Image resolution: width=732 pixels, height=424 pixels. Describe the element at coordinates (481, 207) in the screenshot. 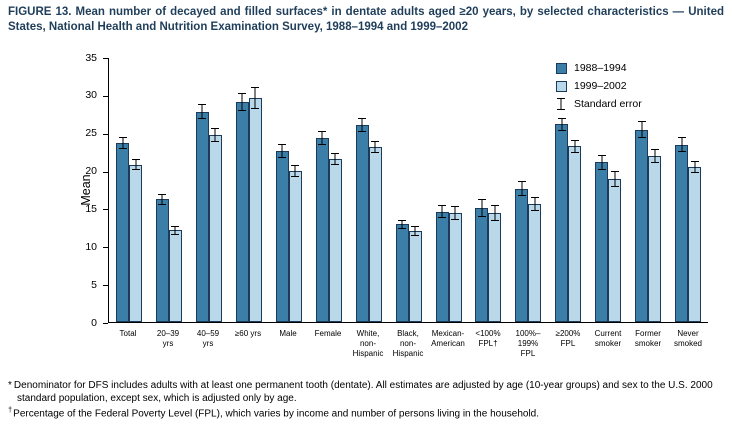

I see `error-bar-1988-1994-under-100-fpl` at that location.